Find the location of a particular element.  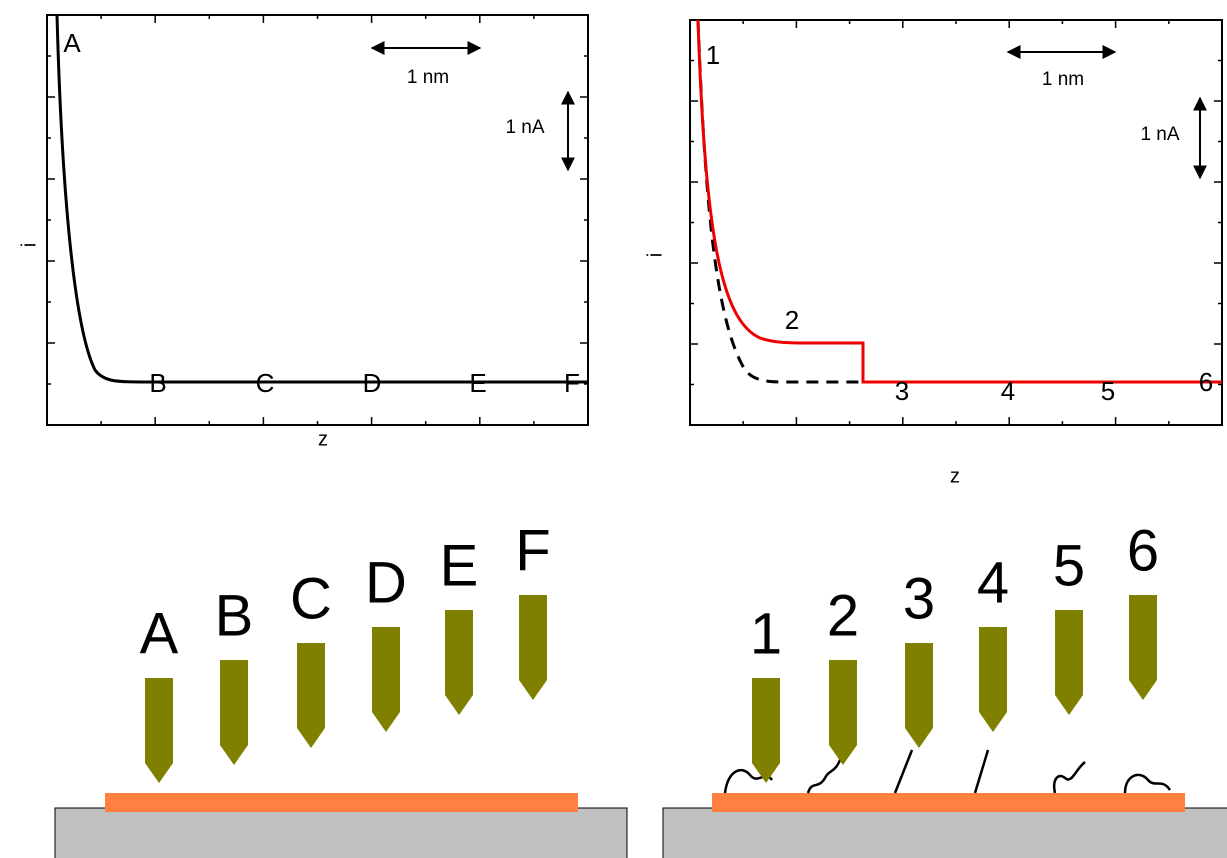

tip-label: 3 is located at coordinates (919, 598).